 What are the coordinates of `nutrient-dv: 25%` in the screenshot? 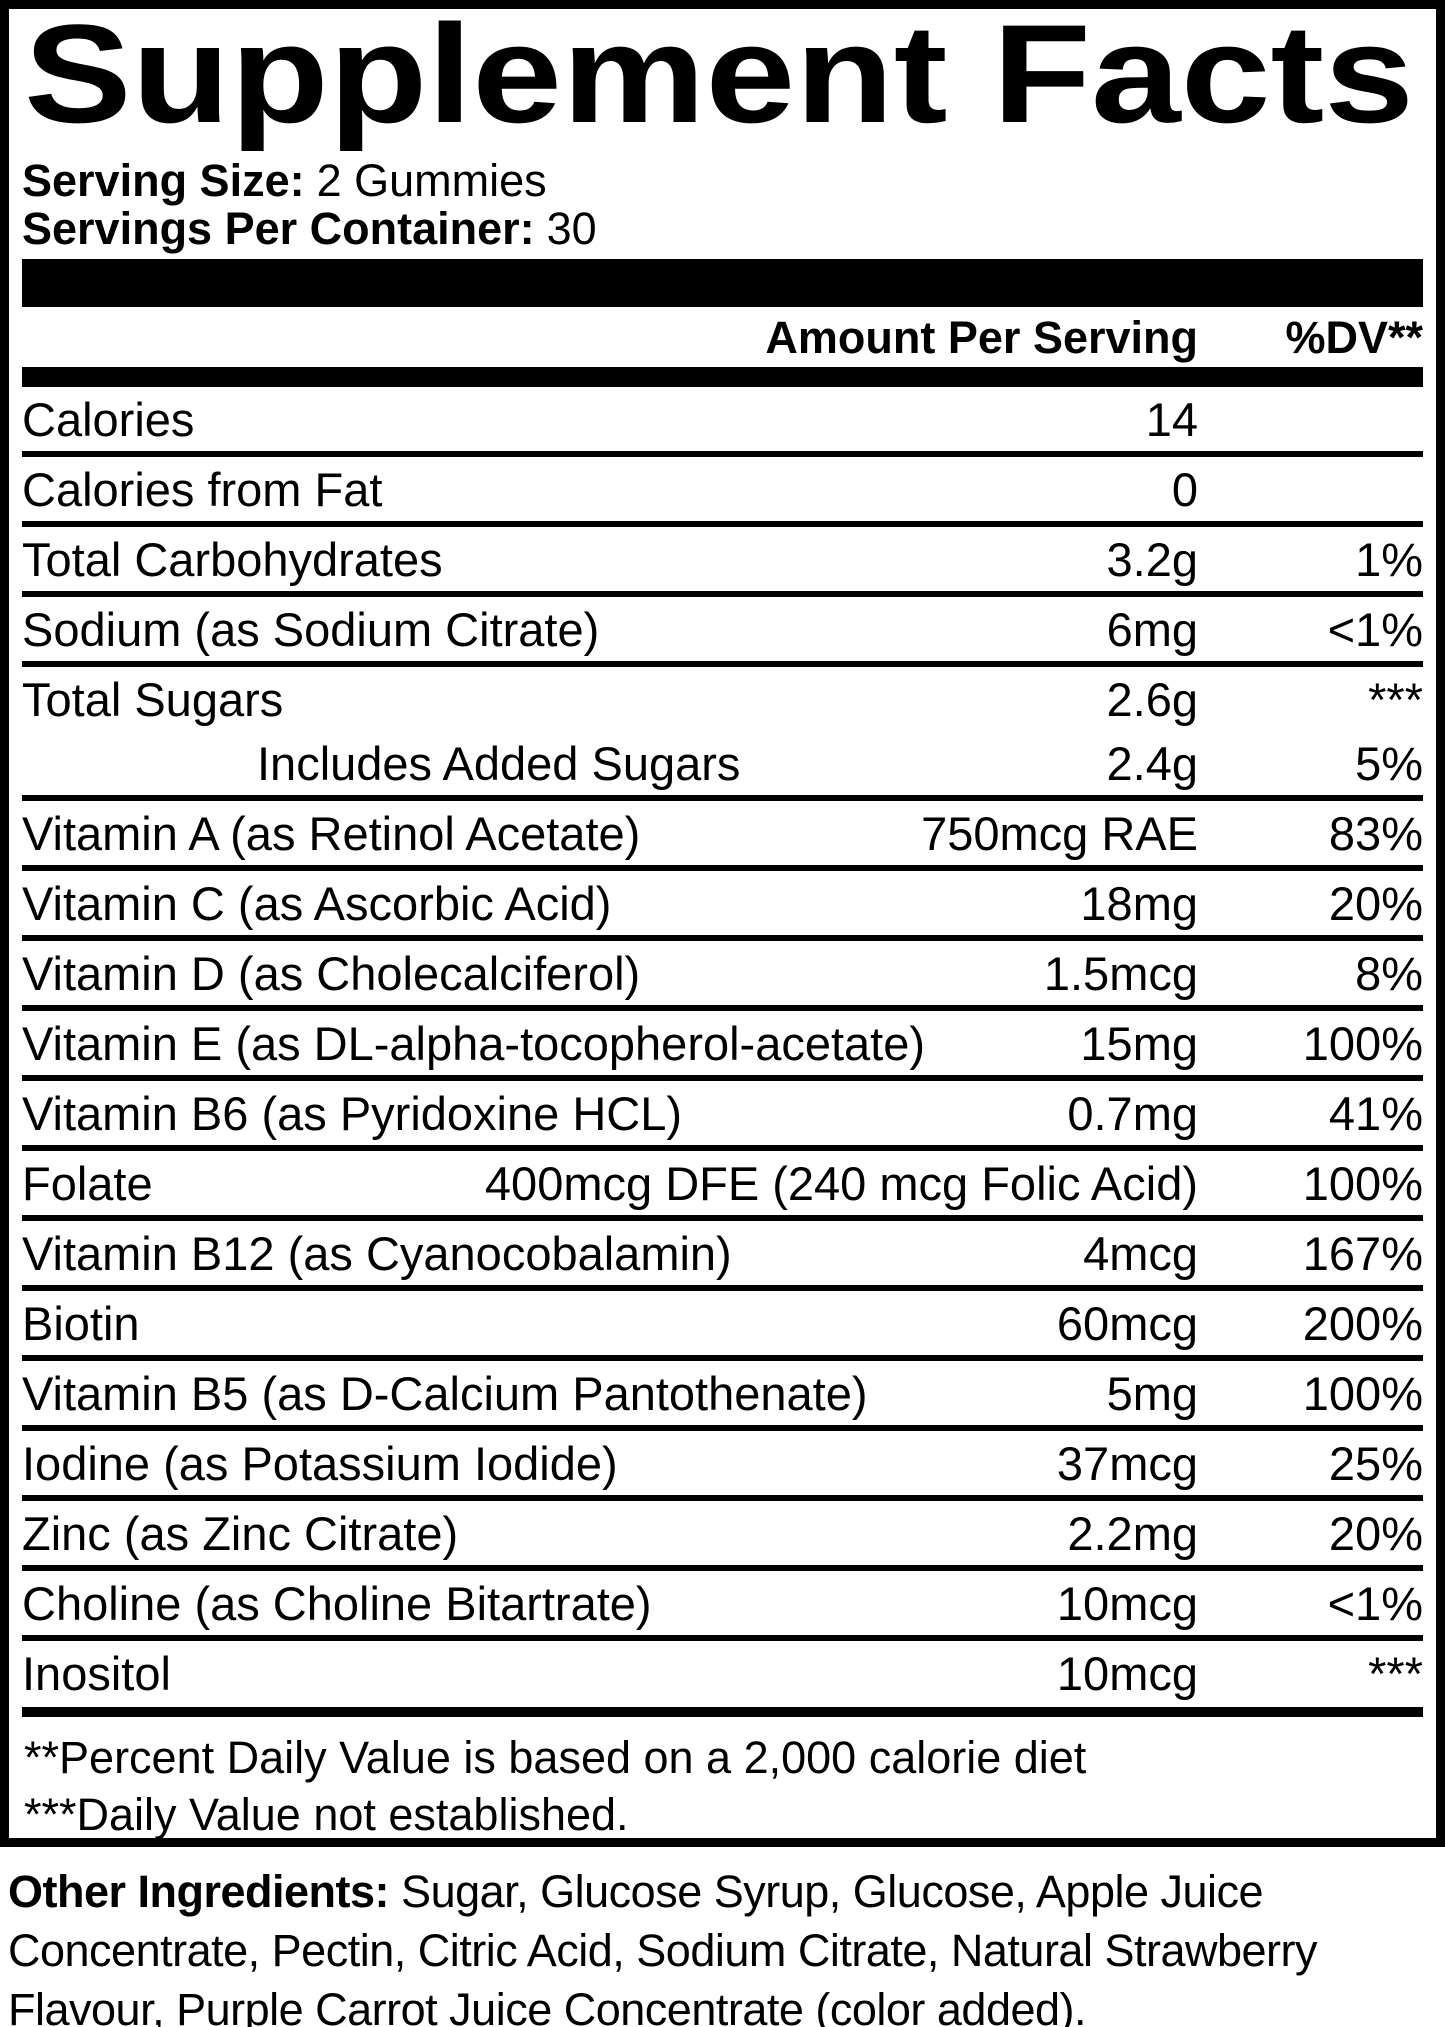 It's located at (1375, 1463).